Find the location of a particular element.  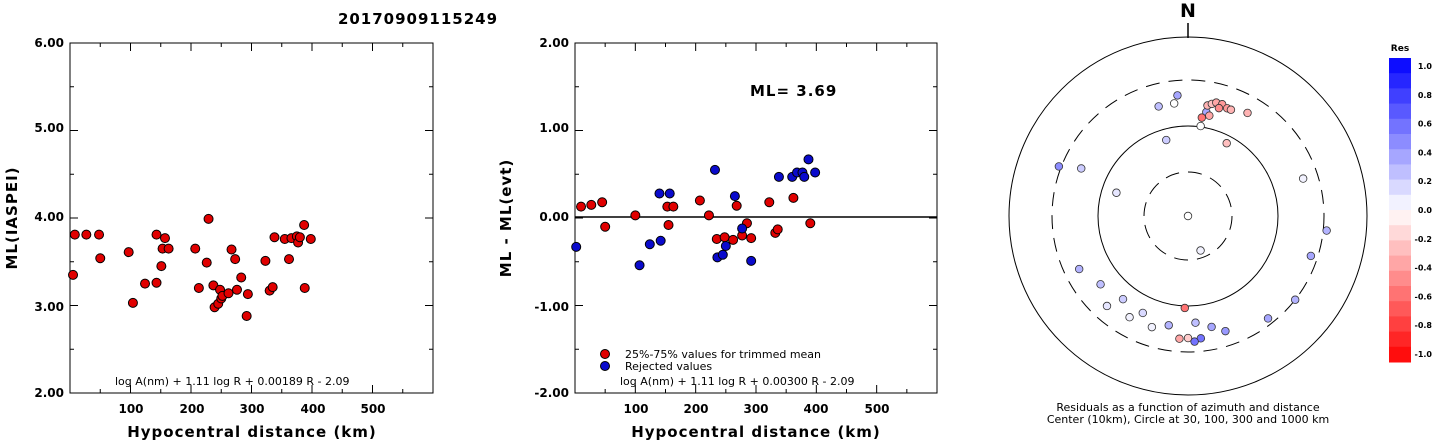

y-tick-label: -1.00 is located at coordinates (551, 307).